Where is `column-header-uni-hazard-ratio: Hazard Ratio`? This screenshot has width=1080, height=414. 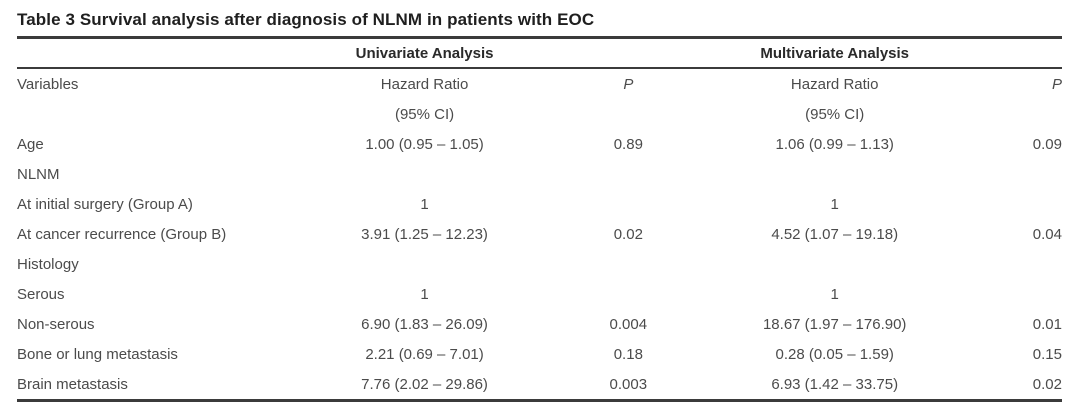
column-header-uni-hazard-ratio: Hazard Ratio is located at coordinates (424, 84).